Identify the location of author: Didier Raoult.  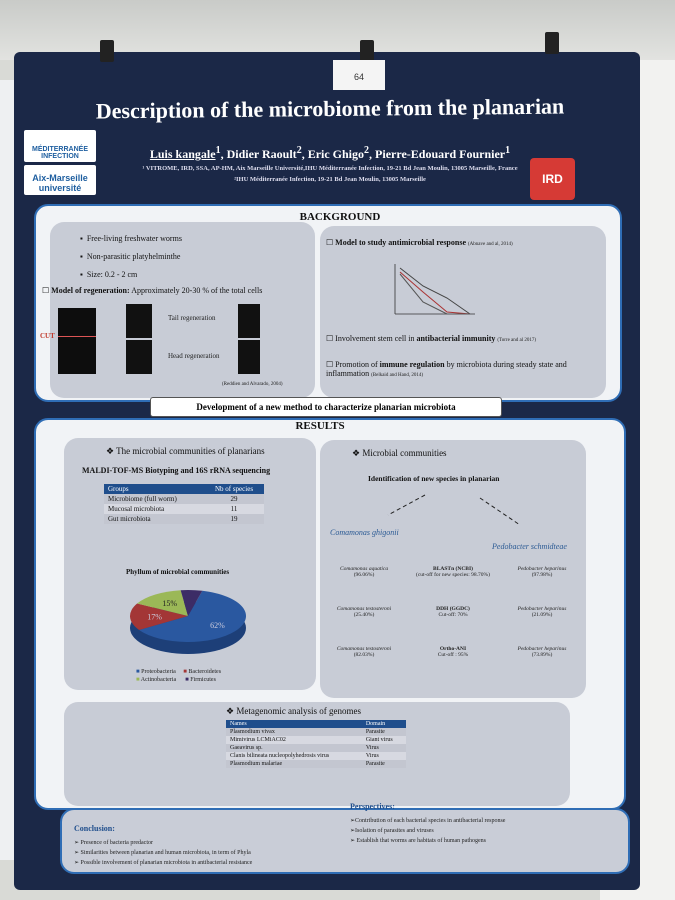
(261, 154).